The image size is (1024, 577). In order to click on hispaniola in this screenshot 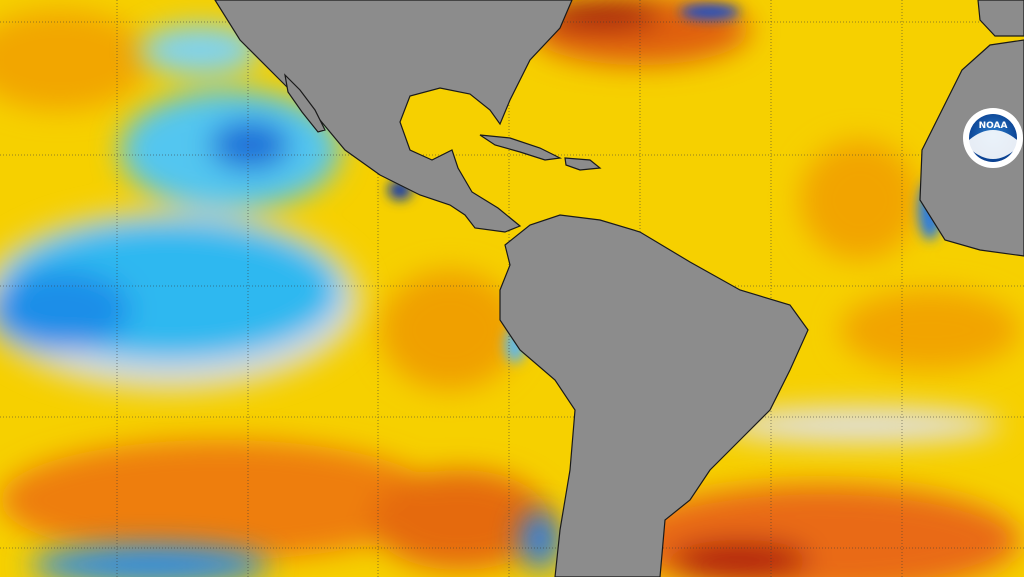, I will do `click(583, 164)`.